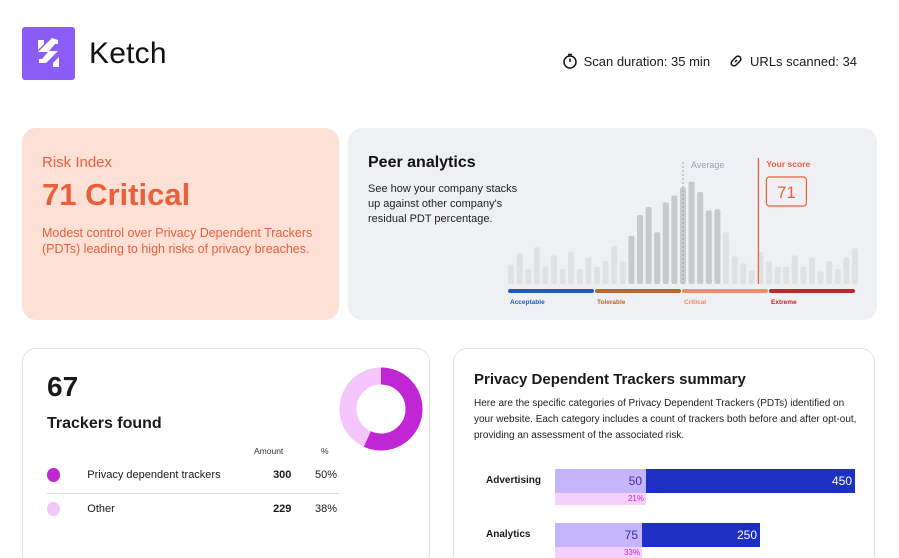 This screenshot has height=558, width=899. Describe the element at coordinates (269, 451) in the screenshot. I see `amount-header: Amount` at that location.